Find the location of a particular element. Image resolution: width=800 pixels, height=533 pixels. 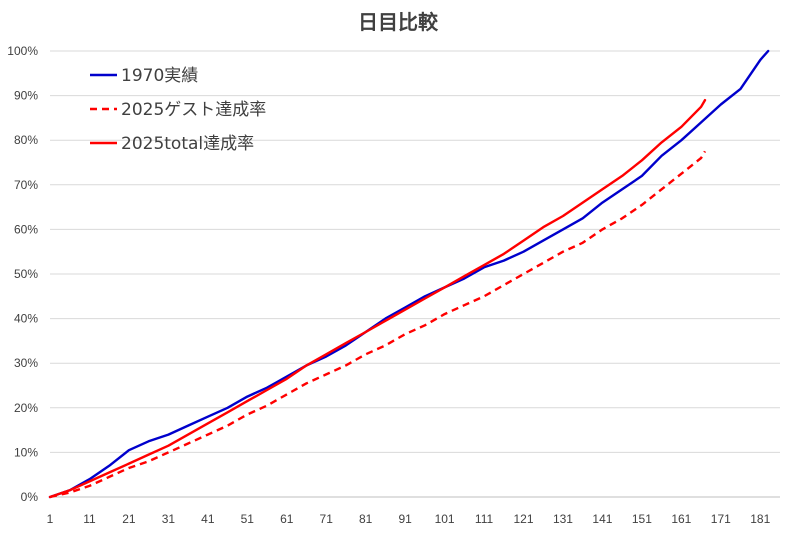

y-tick-label: 40% is located at coordinates (26, 319).